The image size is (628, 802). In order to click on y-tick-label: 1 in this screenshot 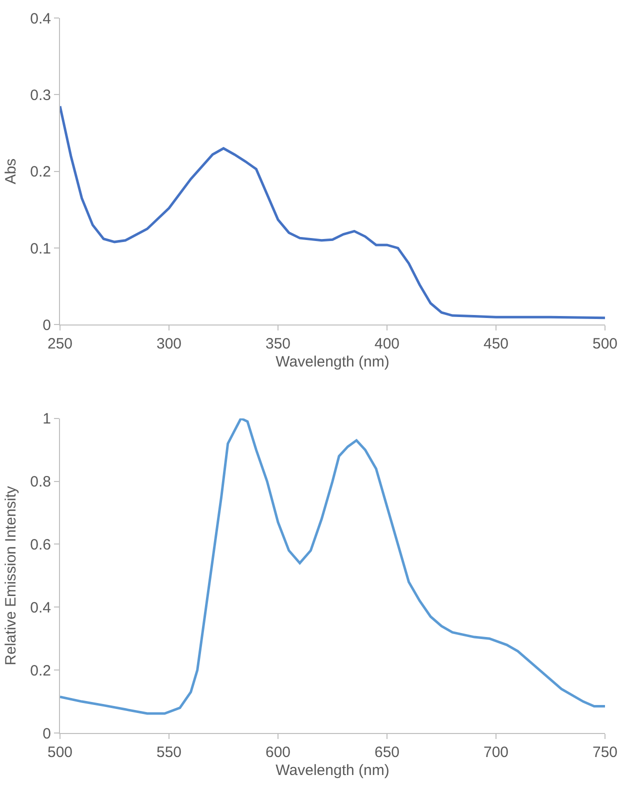, I will do `click(46, 419)`.